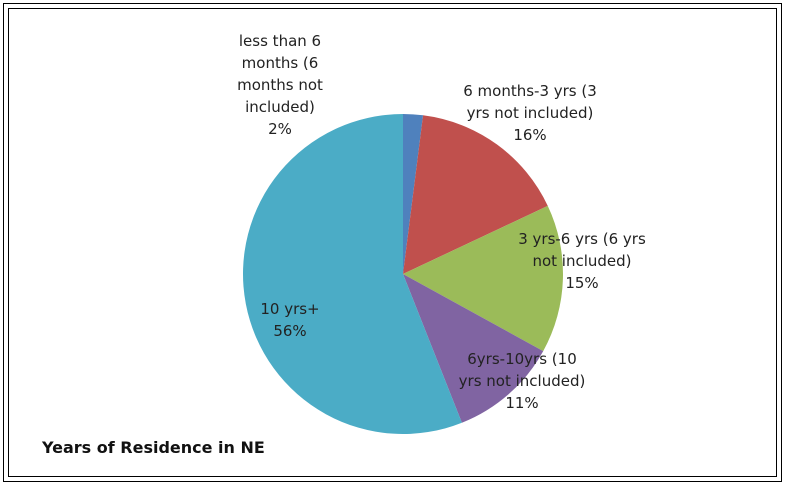  What do you see at coordinates (290, 309) in the screenshot?
I see `category-label: 10 yrs+` at bounding box center [290, 309].